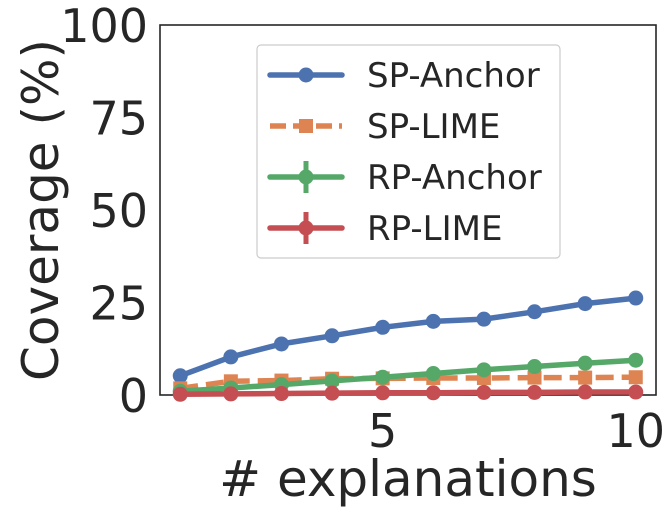  I want to click on legend-label: SP-LIME, so click(433, 127).